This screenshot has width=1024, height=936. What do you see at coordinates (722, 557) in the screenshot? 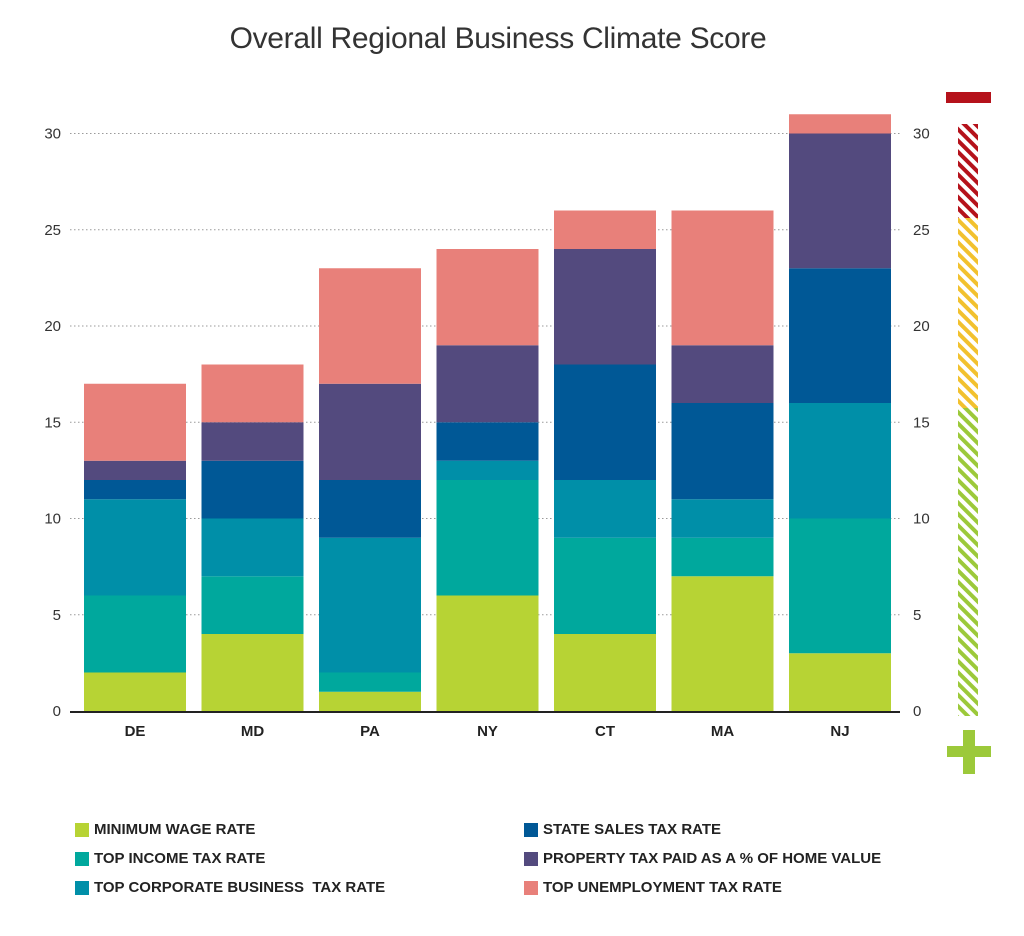
I see `bar-ma-top-income-tax-rate` at bounding box center [722, 557].